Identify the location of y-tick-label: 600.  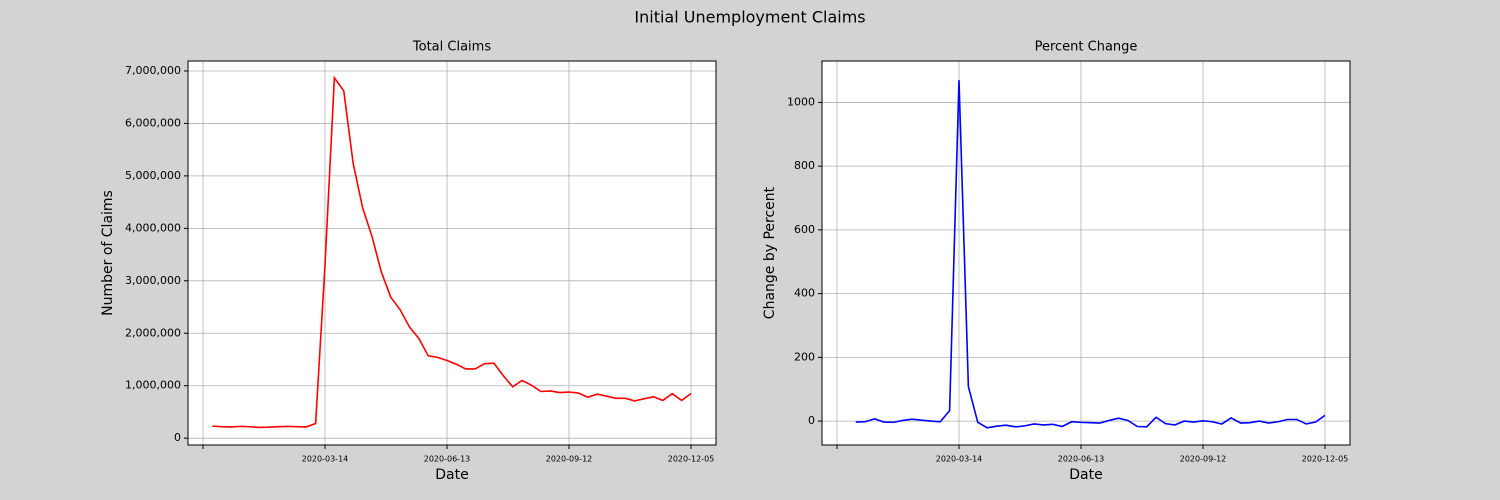
(804, 229).